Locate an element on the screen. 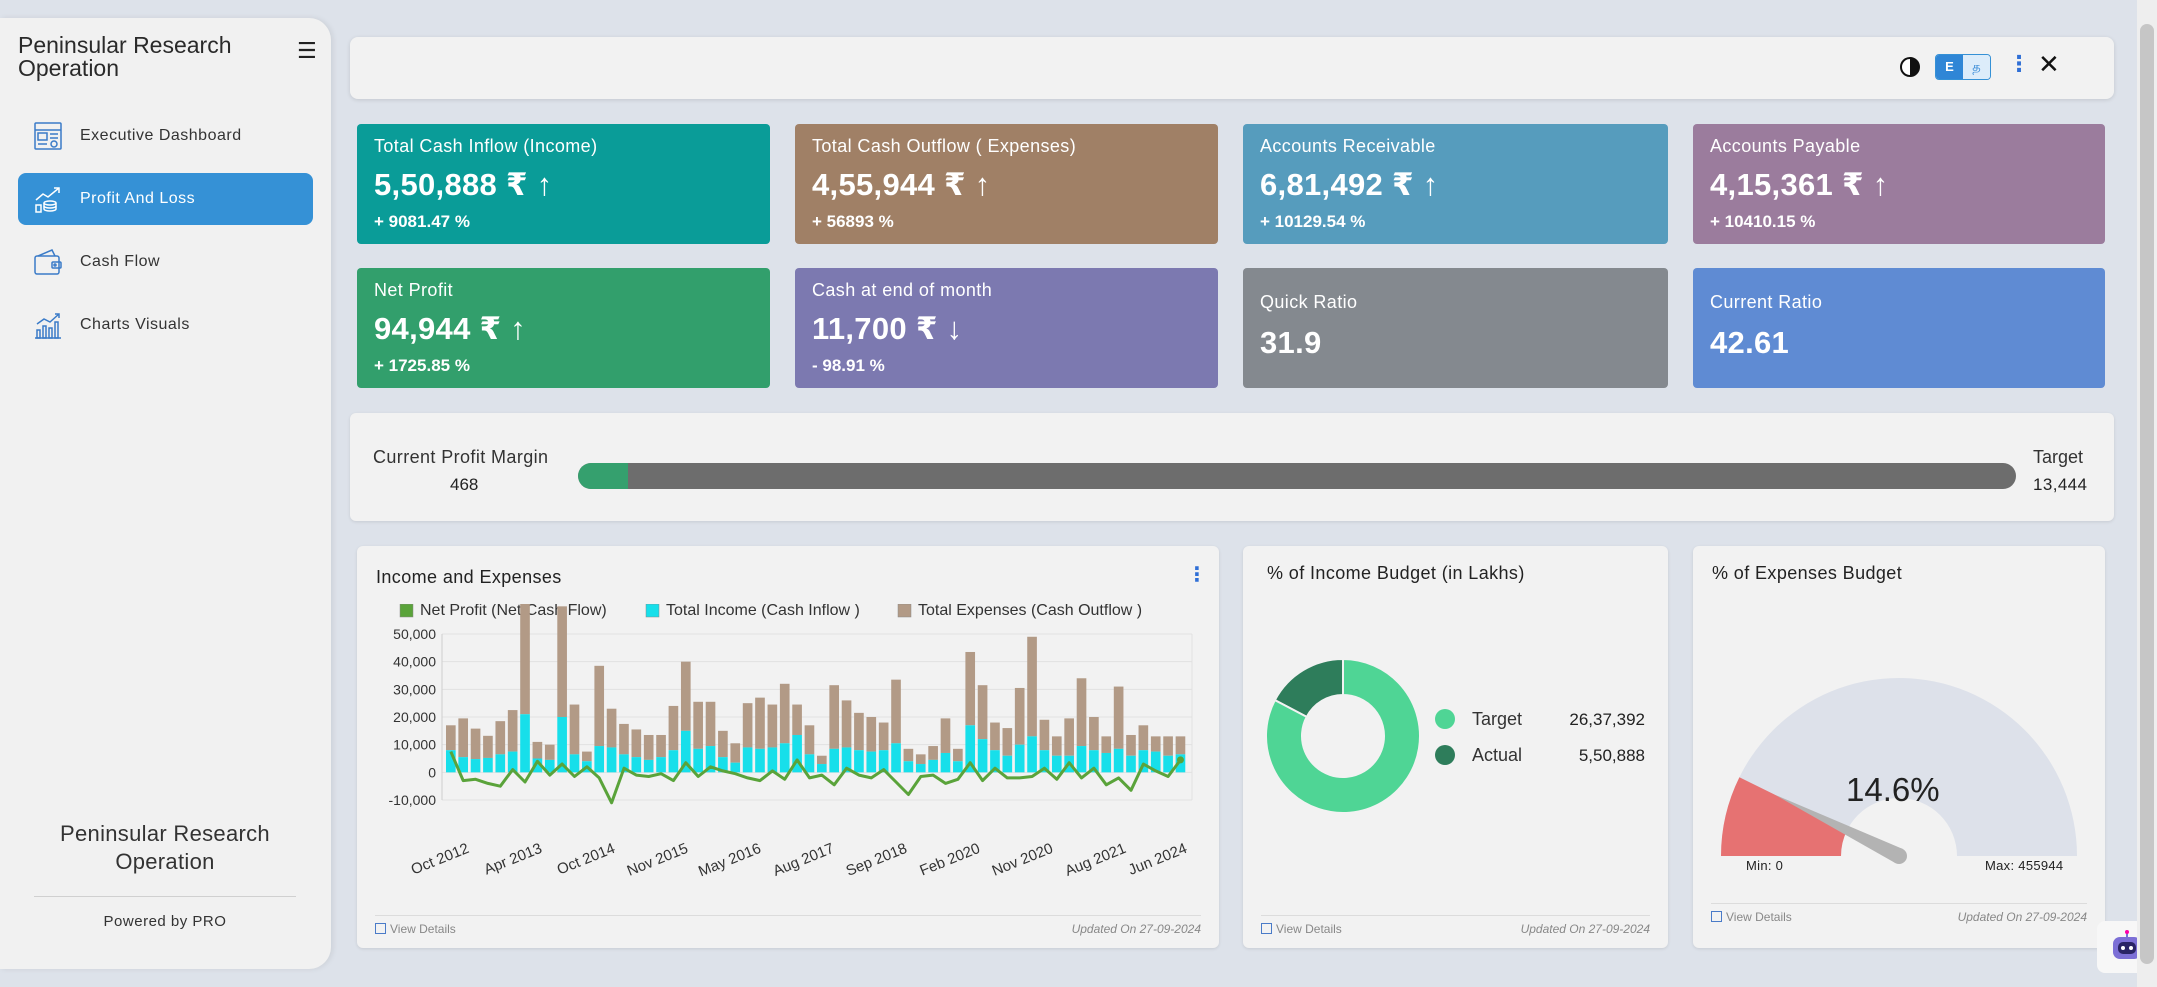  sidebar-item-label: Cash Flow is located at coordinates (120, 261).